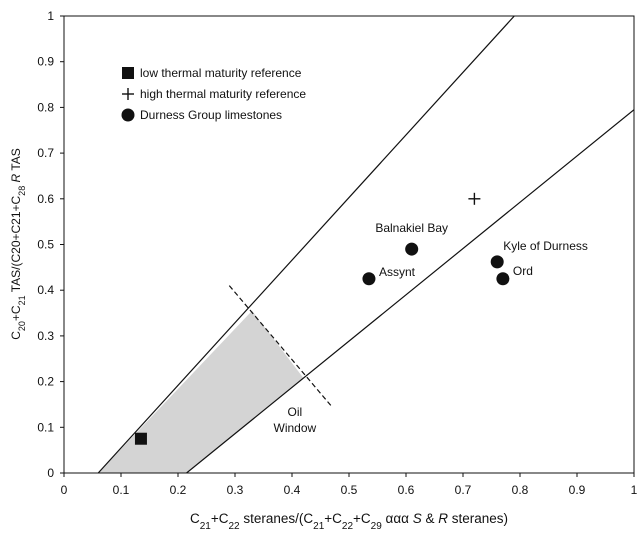 This screenshot has width=638, height=533. What do you see at coordinates (397, 272) in the screenshot?
I see `data-point-label: Assynt` at bounding box center [397, 272].